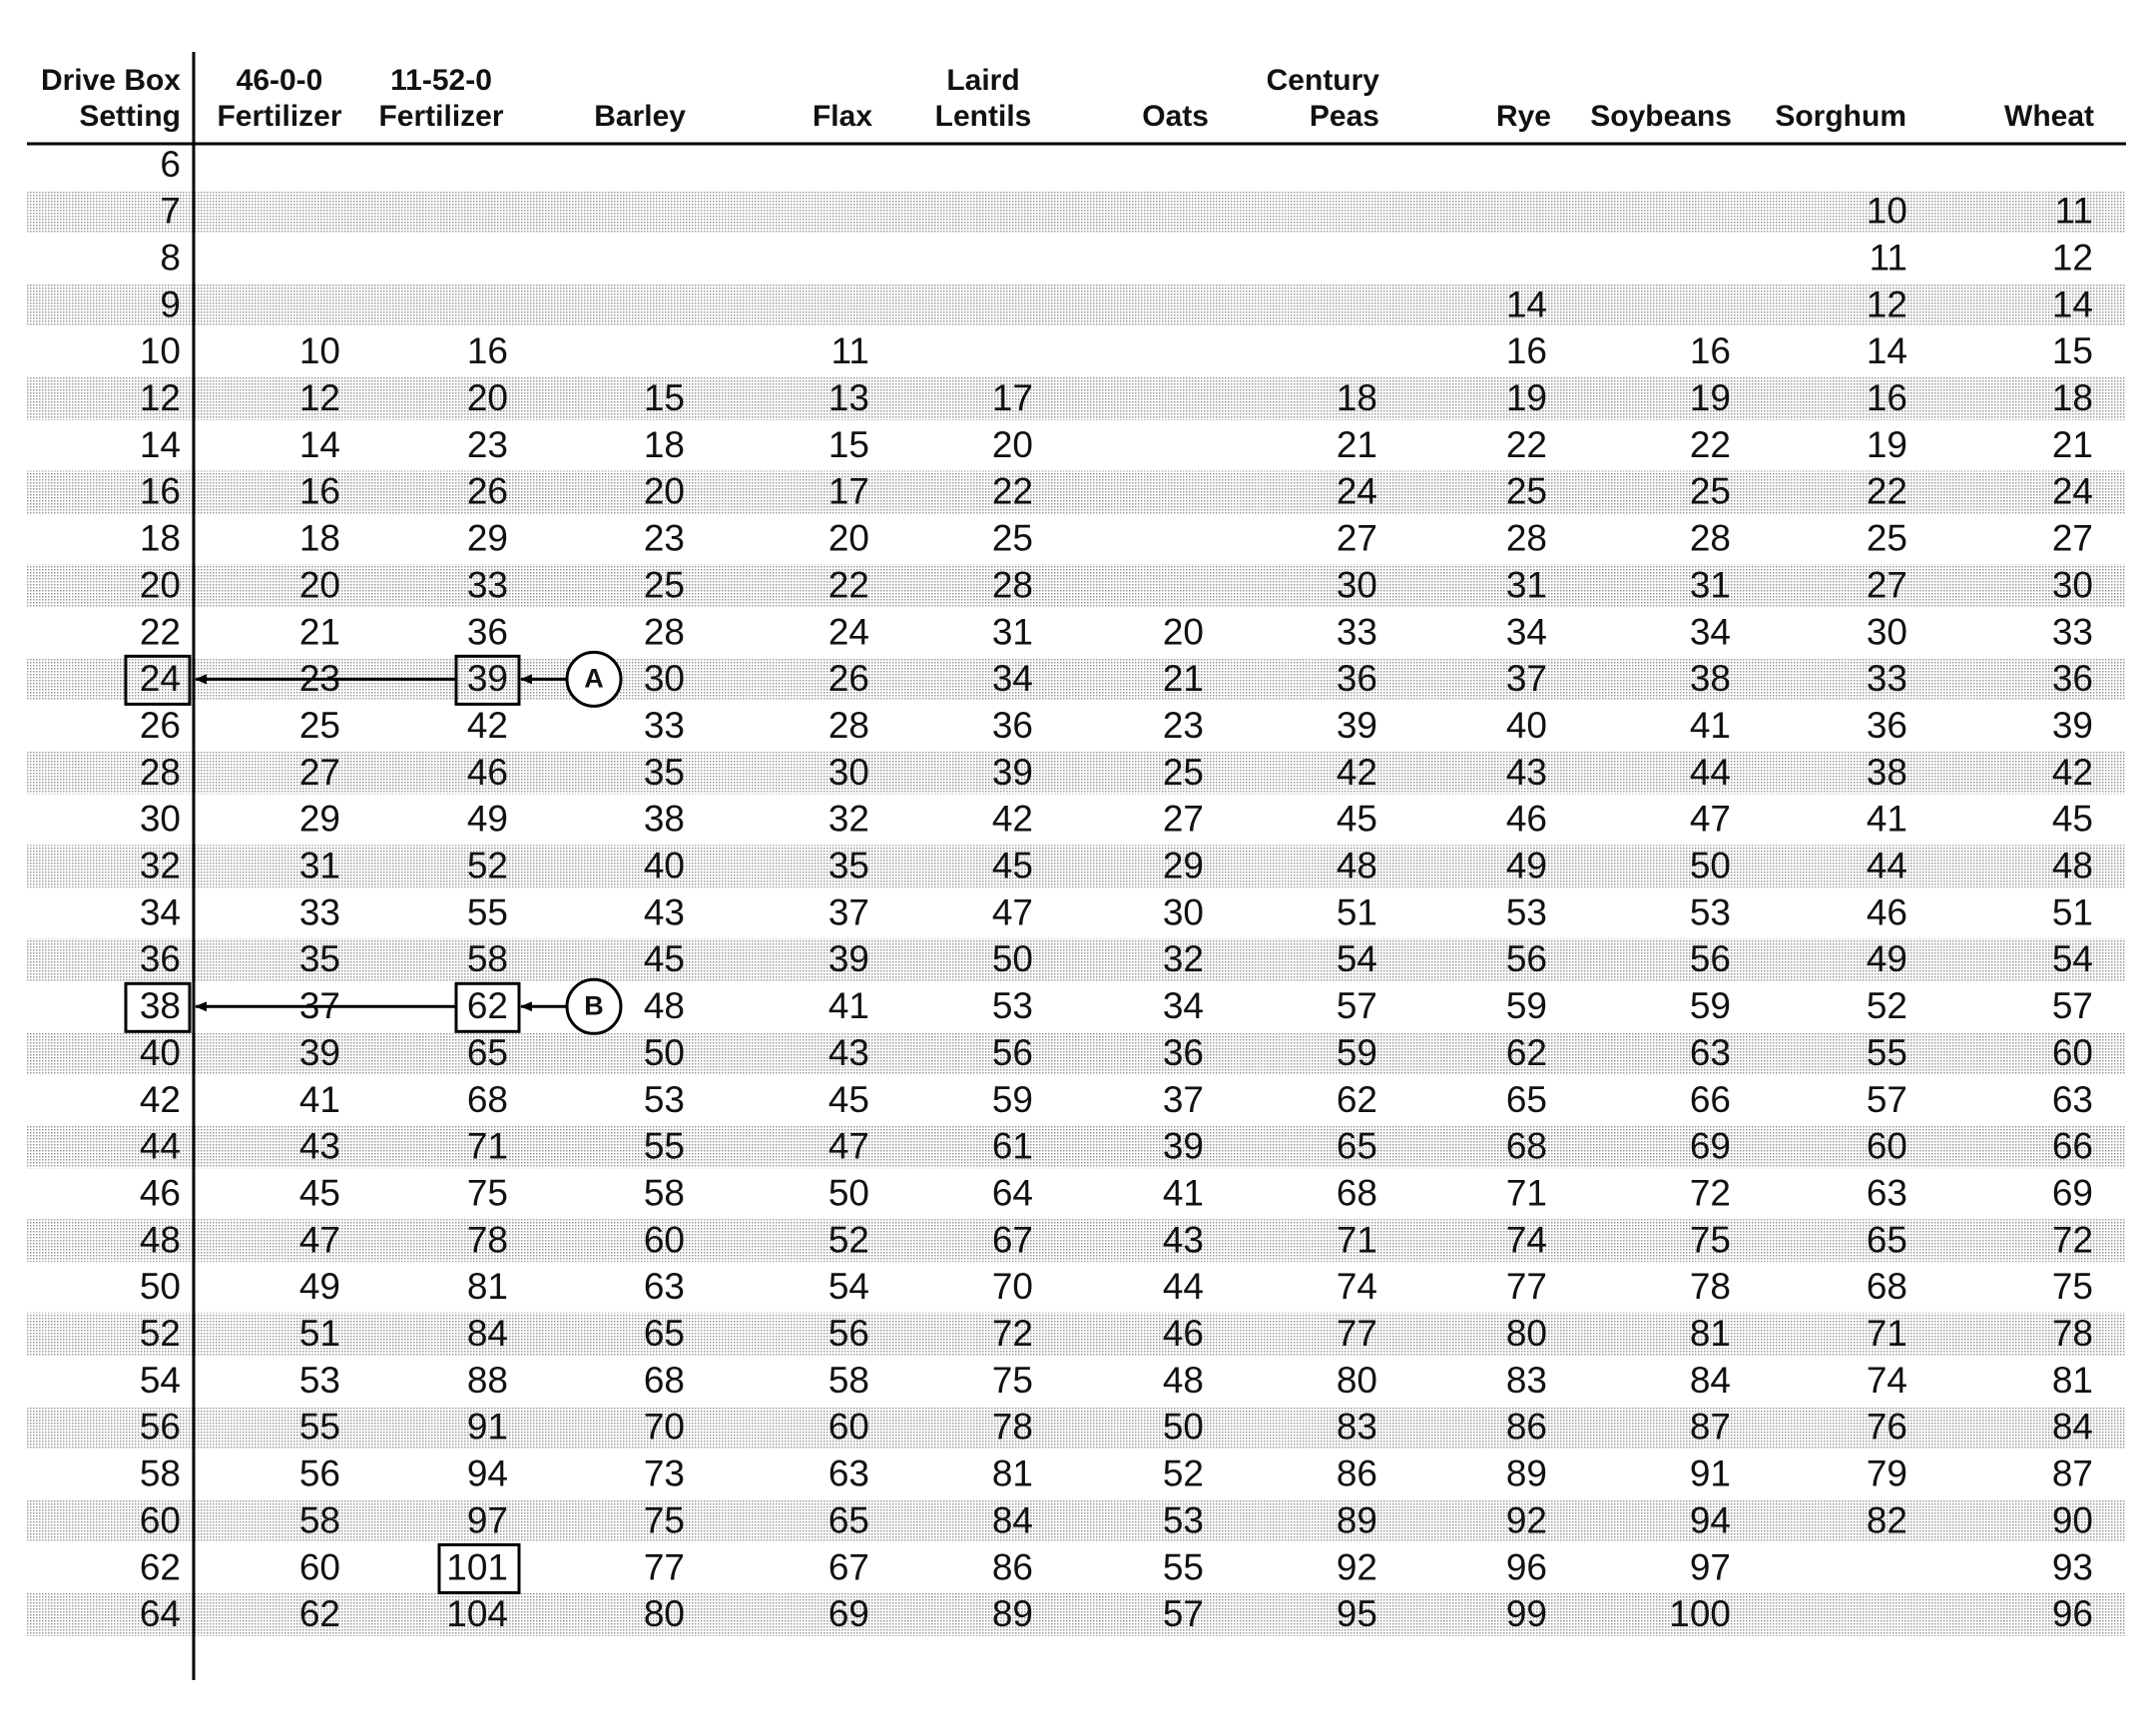 This screenshot has width=2150, height=1736. Describe the element at coordinates (1012, 1473) in the screenshot. I see `rate-cell: 81` at that location.